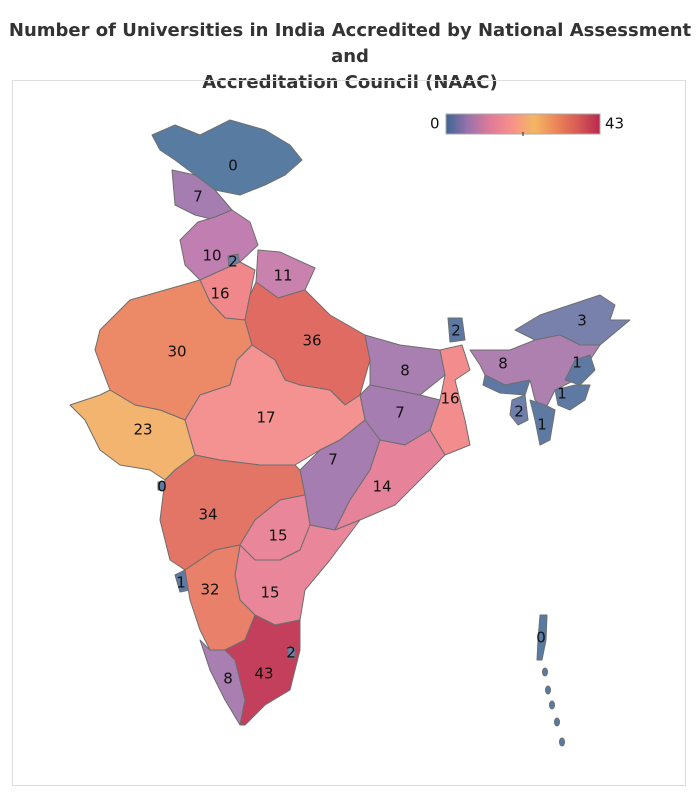  I want to click on legend-min-label: 0, so click(435, 124).